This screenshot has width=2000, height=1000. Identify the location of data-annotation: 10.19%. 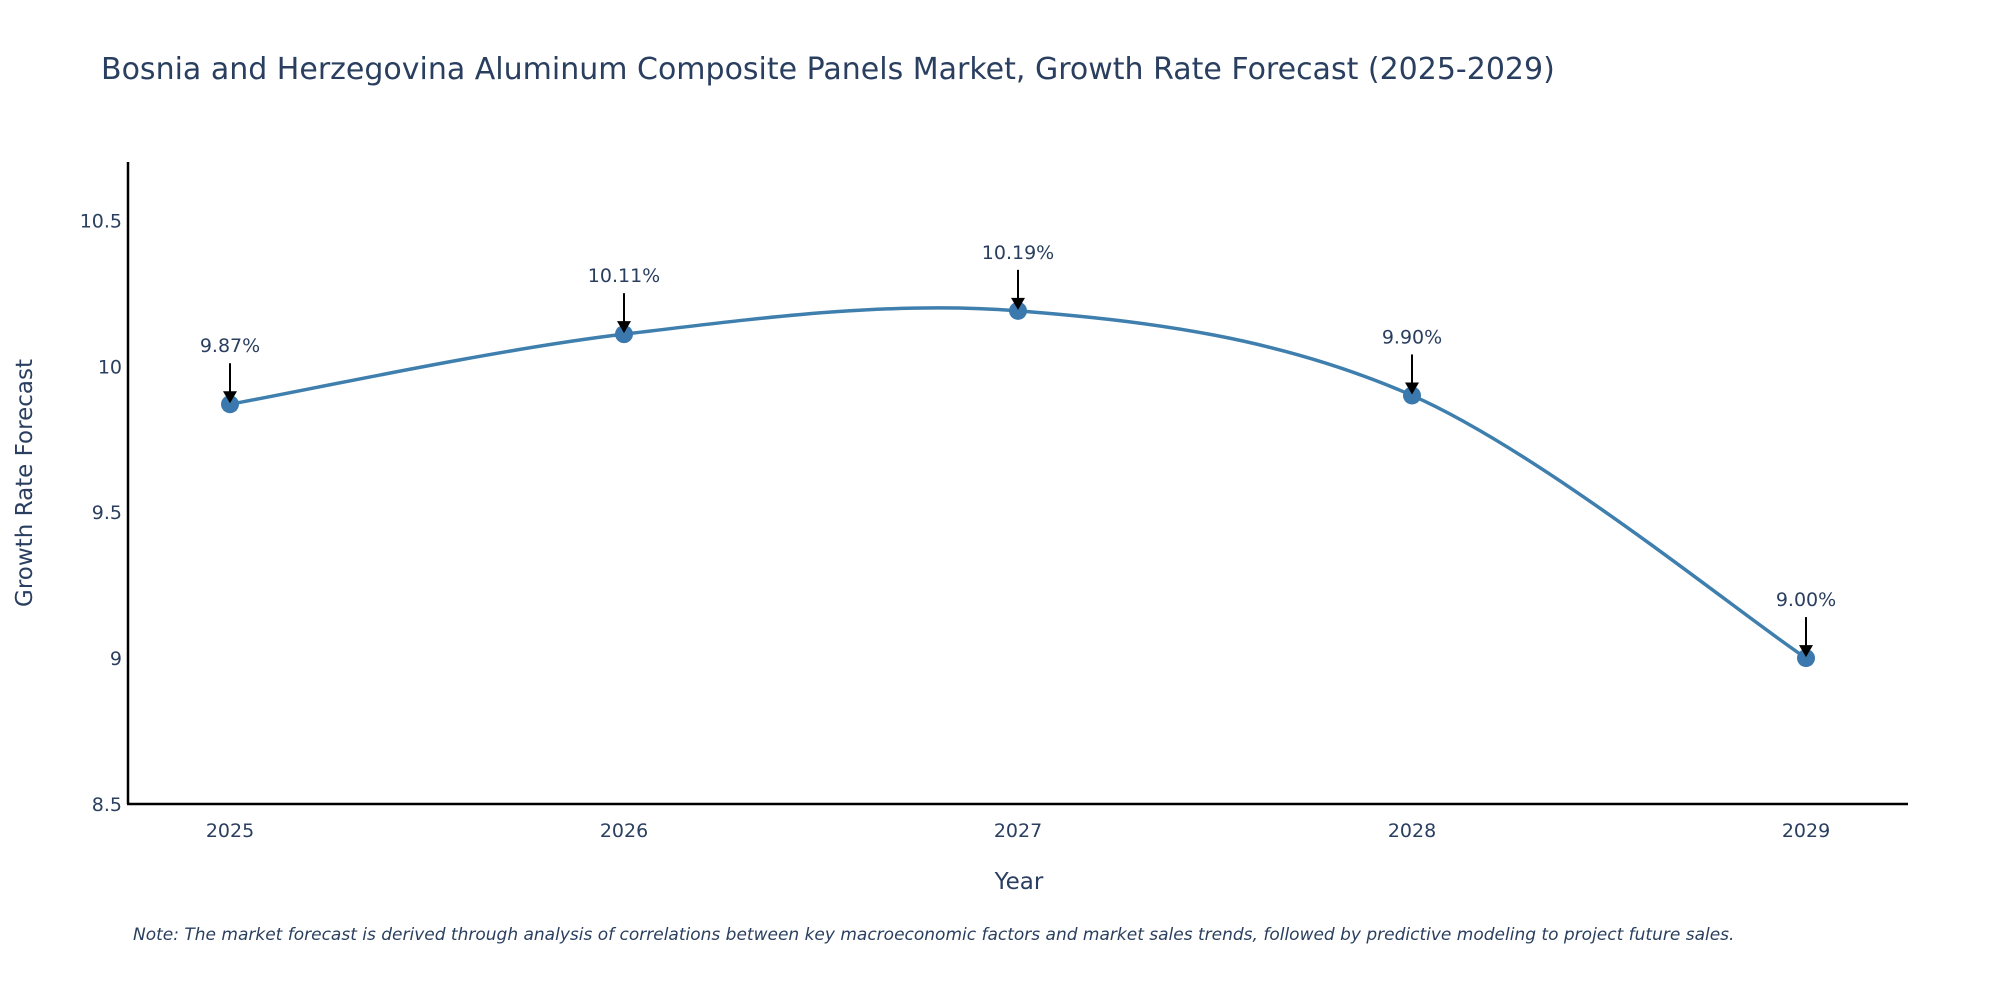
(1018, 276).